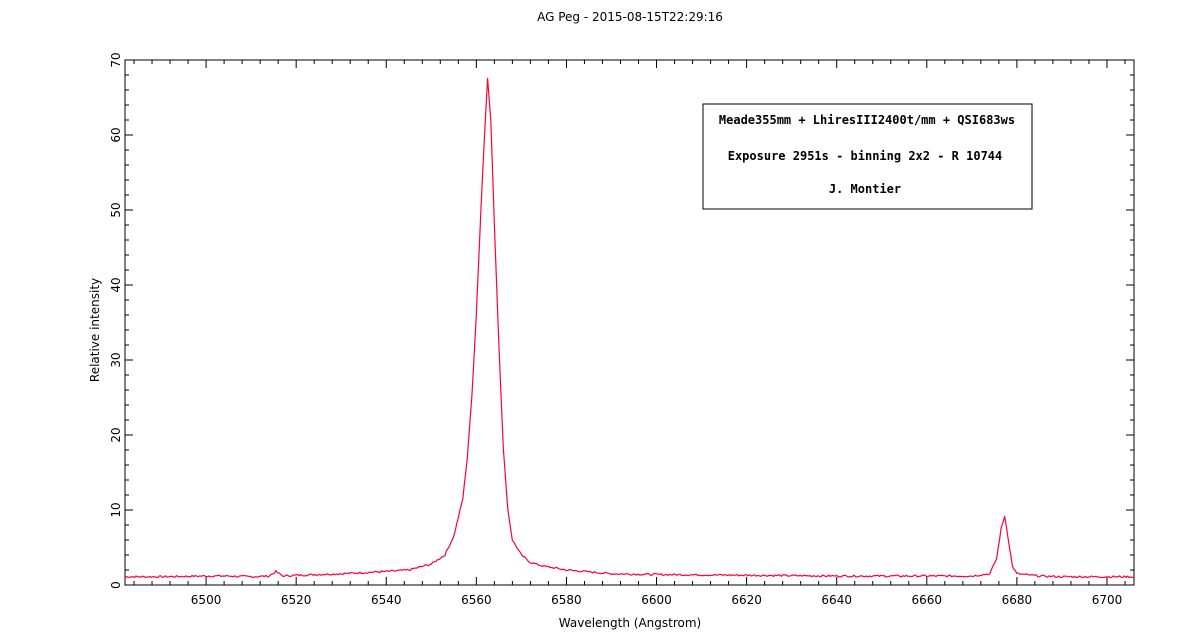 The image size is (1199, 644). I want to click on y-axis-label: Relative intensity, so click(95, 330).